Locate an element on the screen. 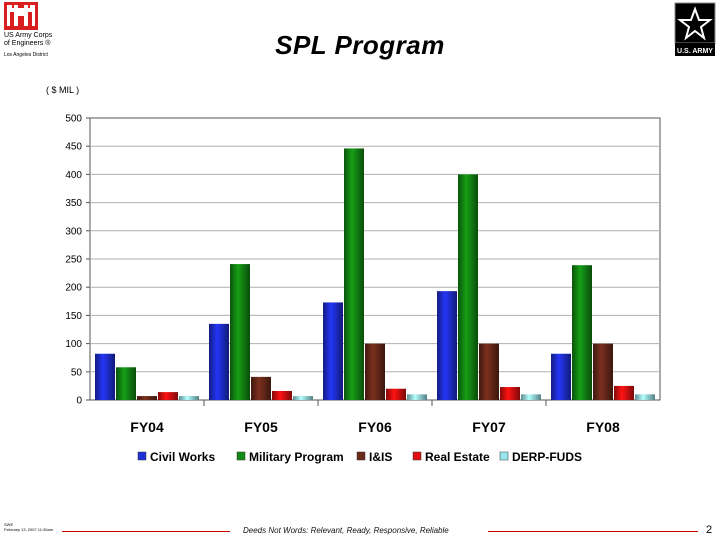 The width and height of the screenshot is (720, 540). legend-label: DERP-FUDS is located at coordinates (547, 457).